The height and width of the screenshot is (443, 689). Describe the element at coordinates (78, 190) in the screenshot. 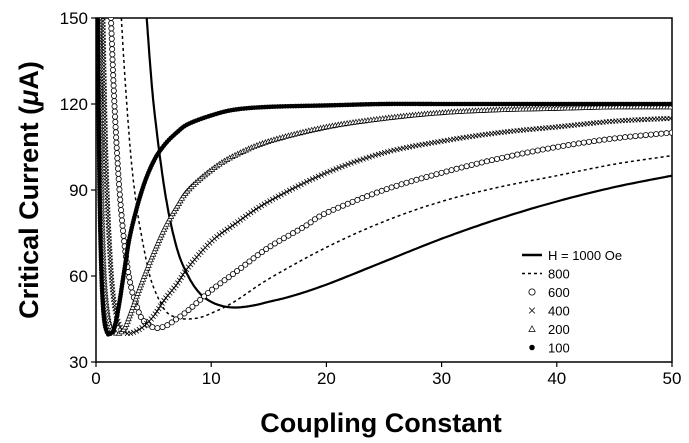

I see `y-axis-ticks: 30 60 90 120 150` at that location.